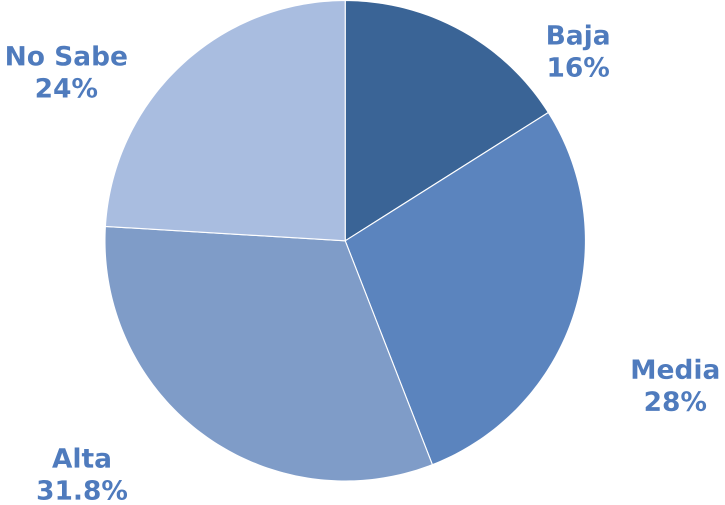  I want to click on slice-label: Alta, so click(81, 458).